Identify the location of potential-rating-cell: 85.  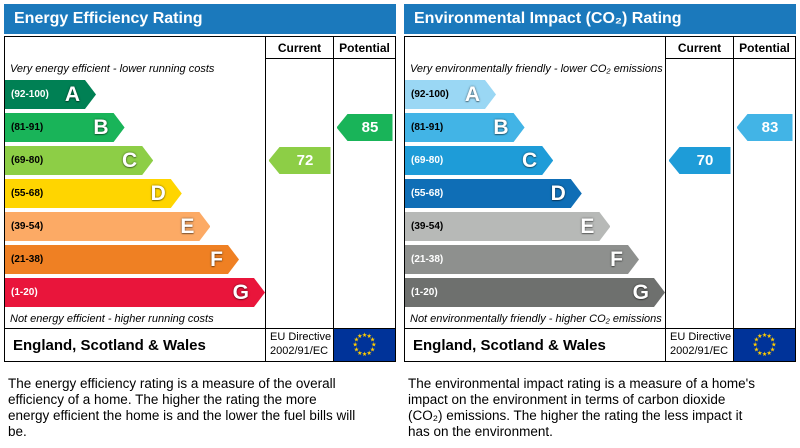
(364, 127).